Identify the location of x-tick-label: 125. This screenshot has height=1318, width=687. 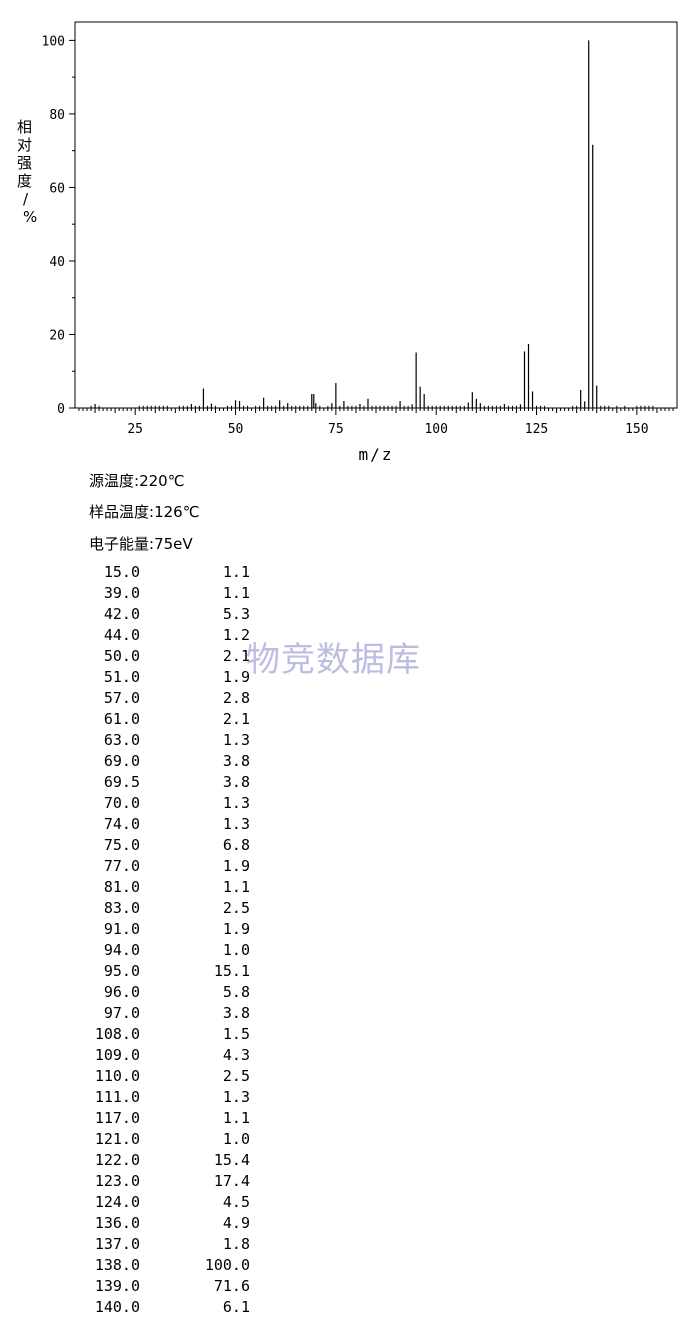
(536, 429).